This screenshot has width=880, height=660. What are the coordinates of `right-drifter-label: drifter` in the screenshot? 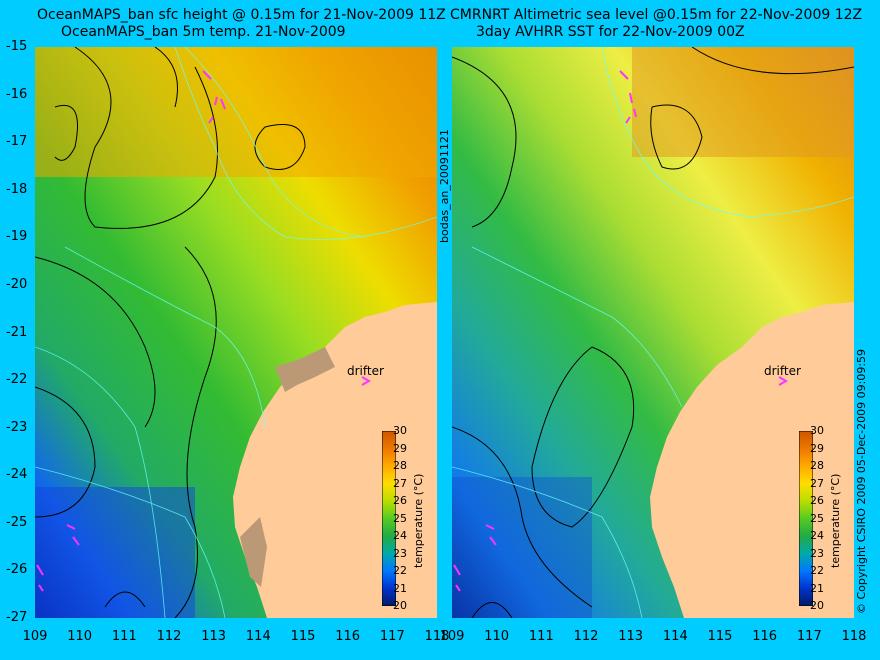 It's located at (782, 371).